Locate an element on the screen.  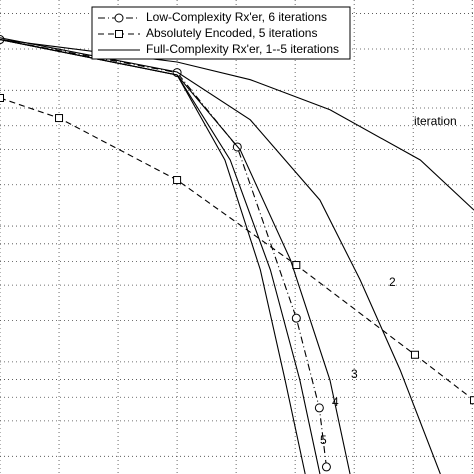
annotation: 5 is located at coordinates (323, 440).